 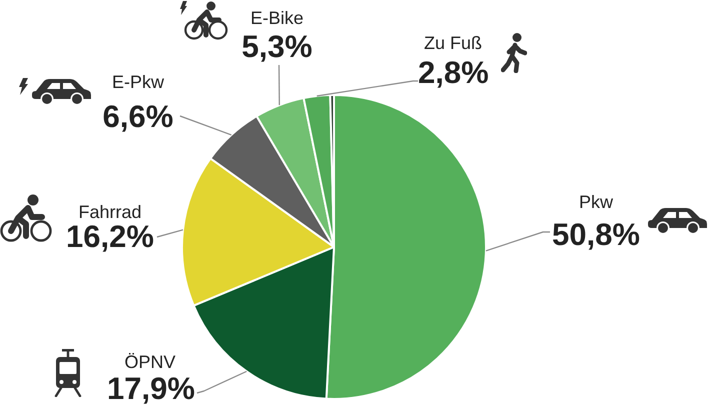 What do you see at coordinates (138, 116) in the screenshot?
I see `data-label: 6,6%` at bounding box center [138, 116].